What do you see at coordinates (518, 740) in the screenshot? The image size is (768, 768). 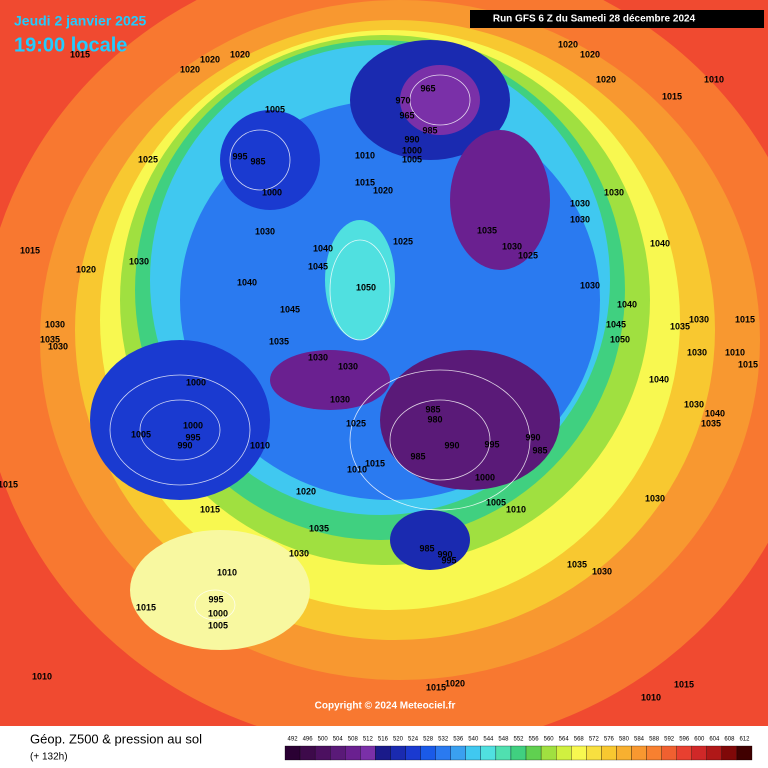 I see `colorbar-label: 552` at bounding box center [518, 740].